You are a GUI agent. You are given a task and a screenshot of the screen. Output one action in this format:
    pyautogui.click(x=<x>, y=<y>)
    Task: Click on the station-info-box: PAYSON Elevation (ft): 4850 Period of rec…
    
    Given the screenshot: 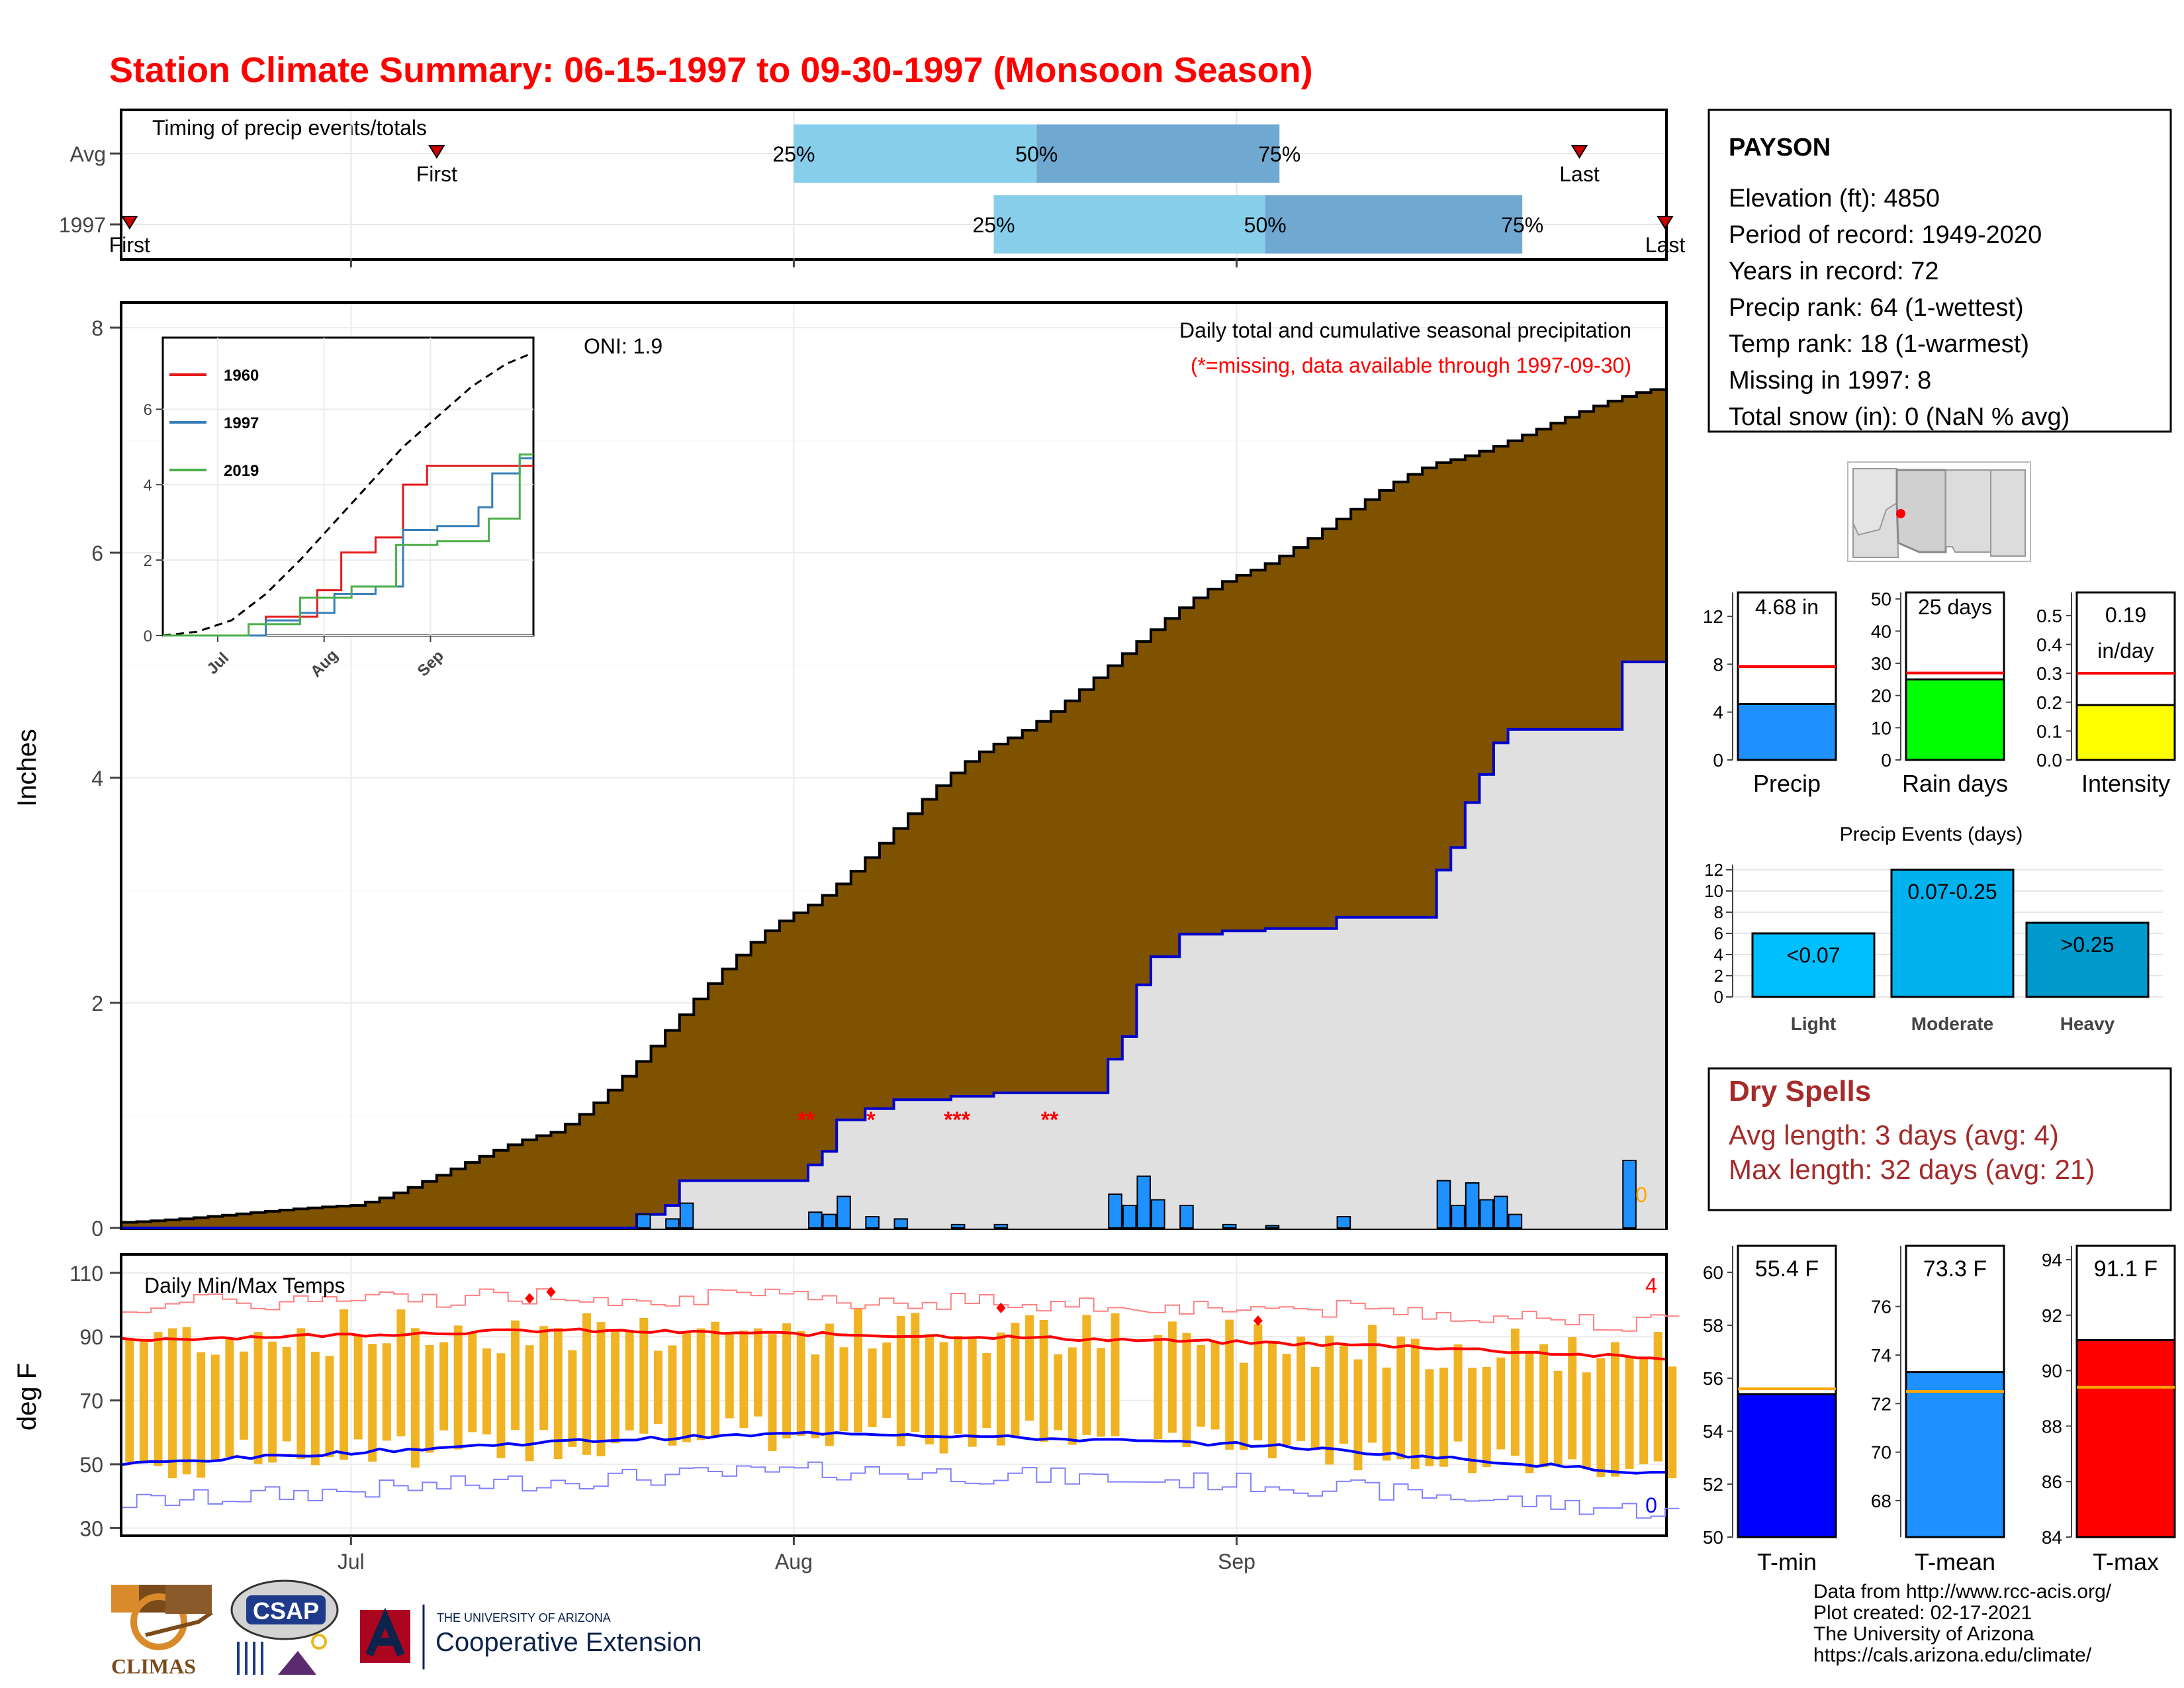 What is the action you would take?
    pyautogui.click(x=1940, y=271)
    